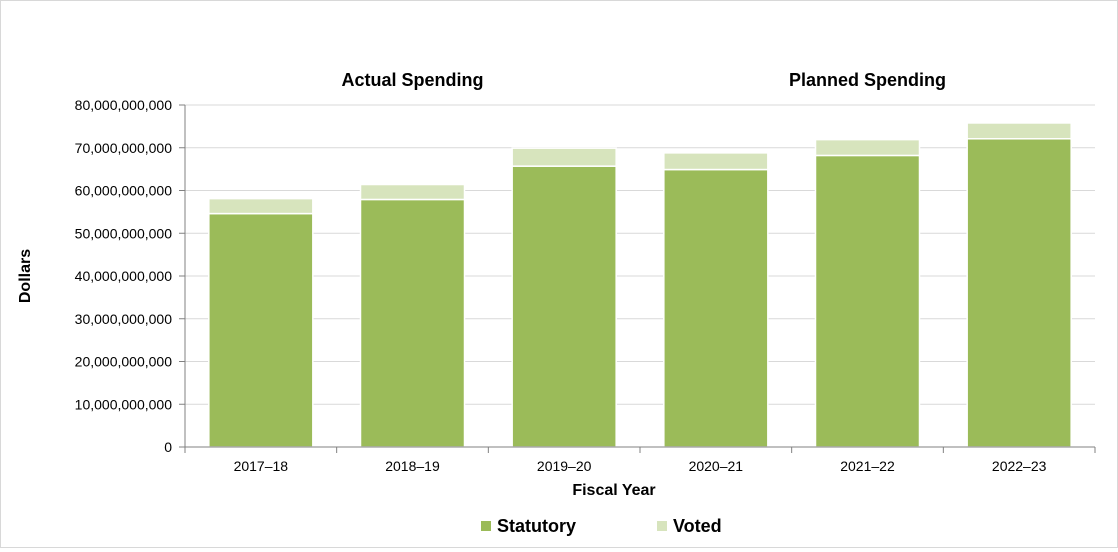  I want to click on x-tick-label: 2019–20, so click(564, 466).